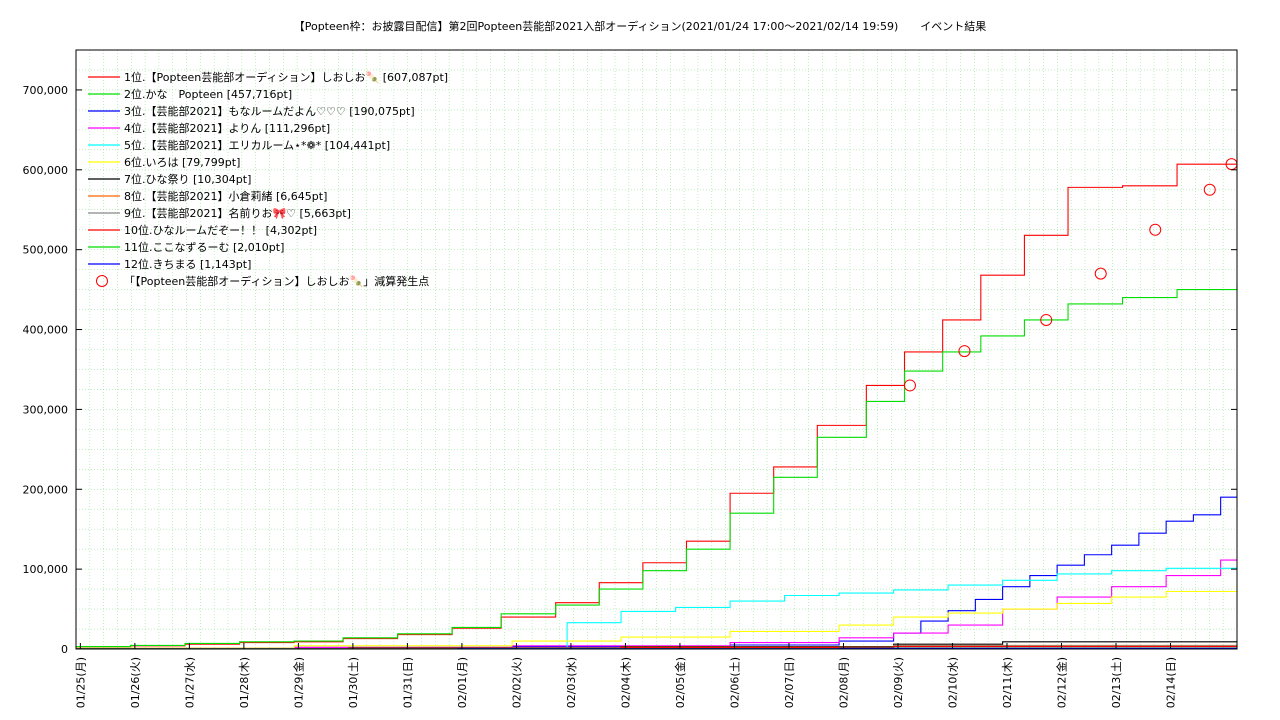 This screenshot has width=1280, height=720. I want to click on y-tick-label: 100,000, so click(46, 569).